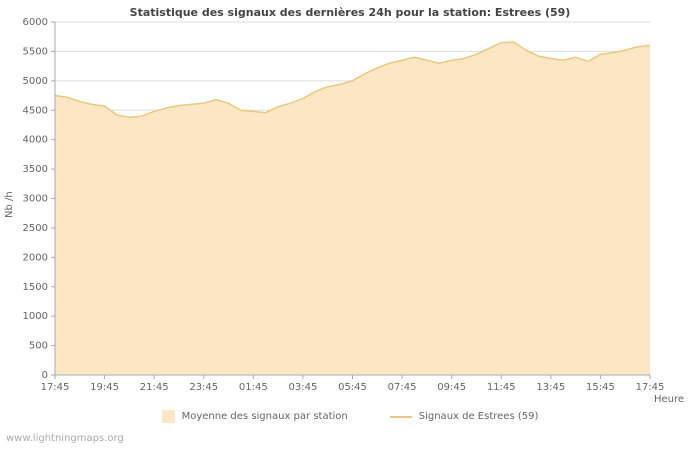 Image resolution: width=700 pixels, height=450 pixels. Describe the element at coordinates (35, 257) in the screenshot. I see `y-tick-label: 2000` at that location.